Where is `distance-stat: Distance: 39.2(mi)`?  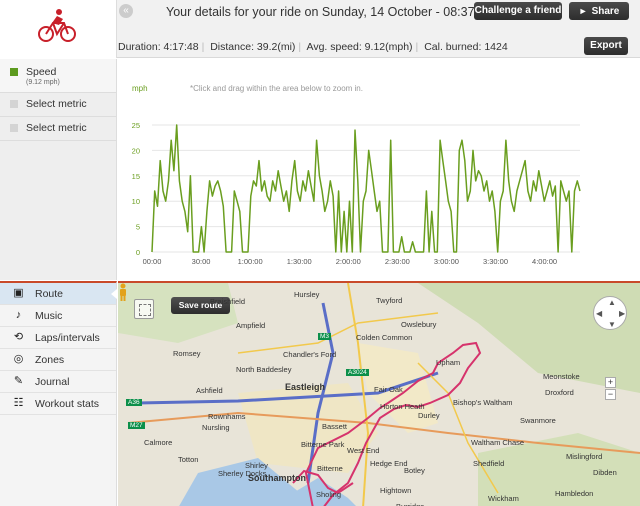
distance-stat: Distance: 39.2(mi) is located at coordinates (253, 47).